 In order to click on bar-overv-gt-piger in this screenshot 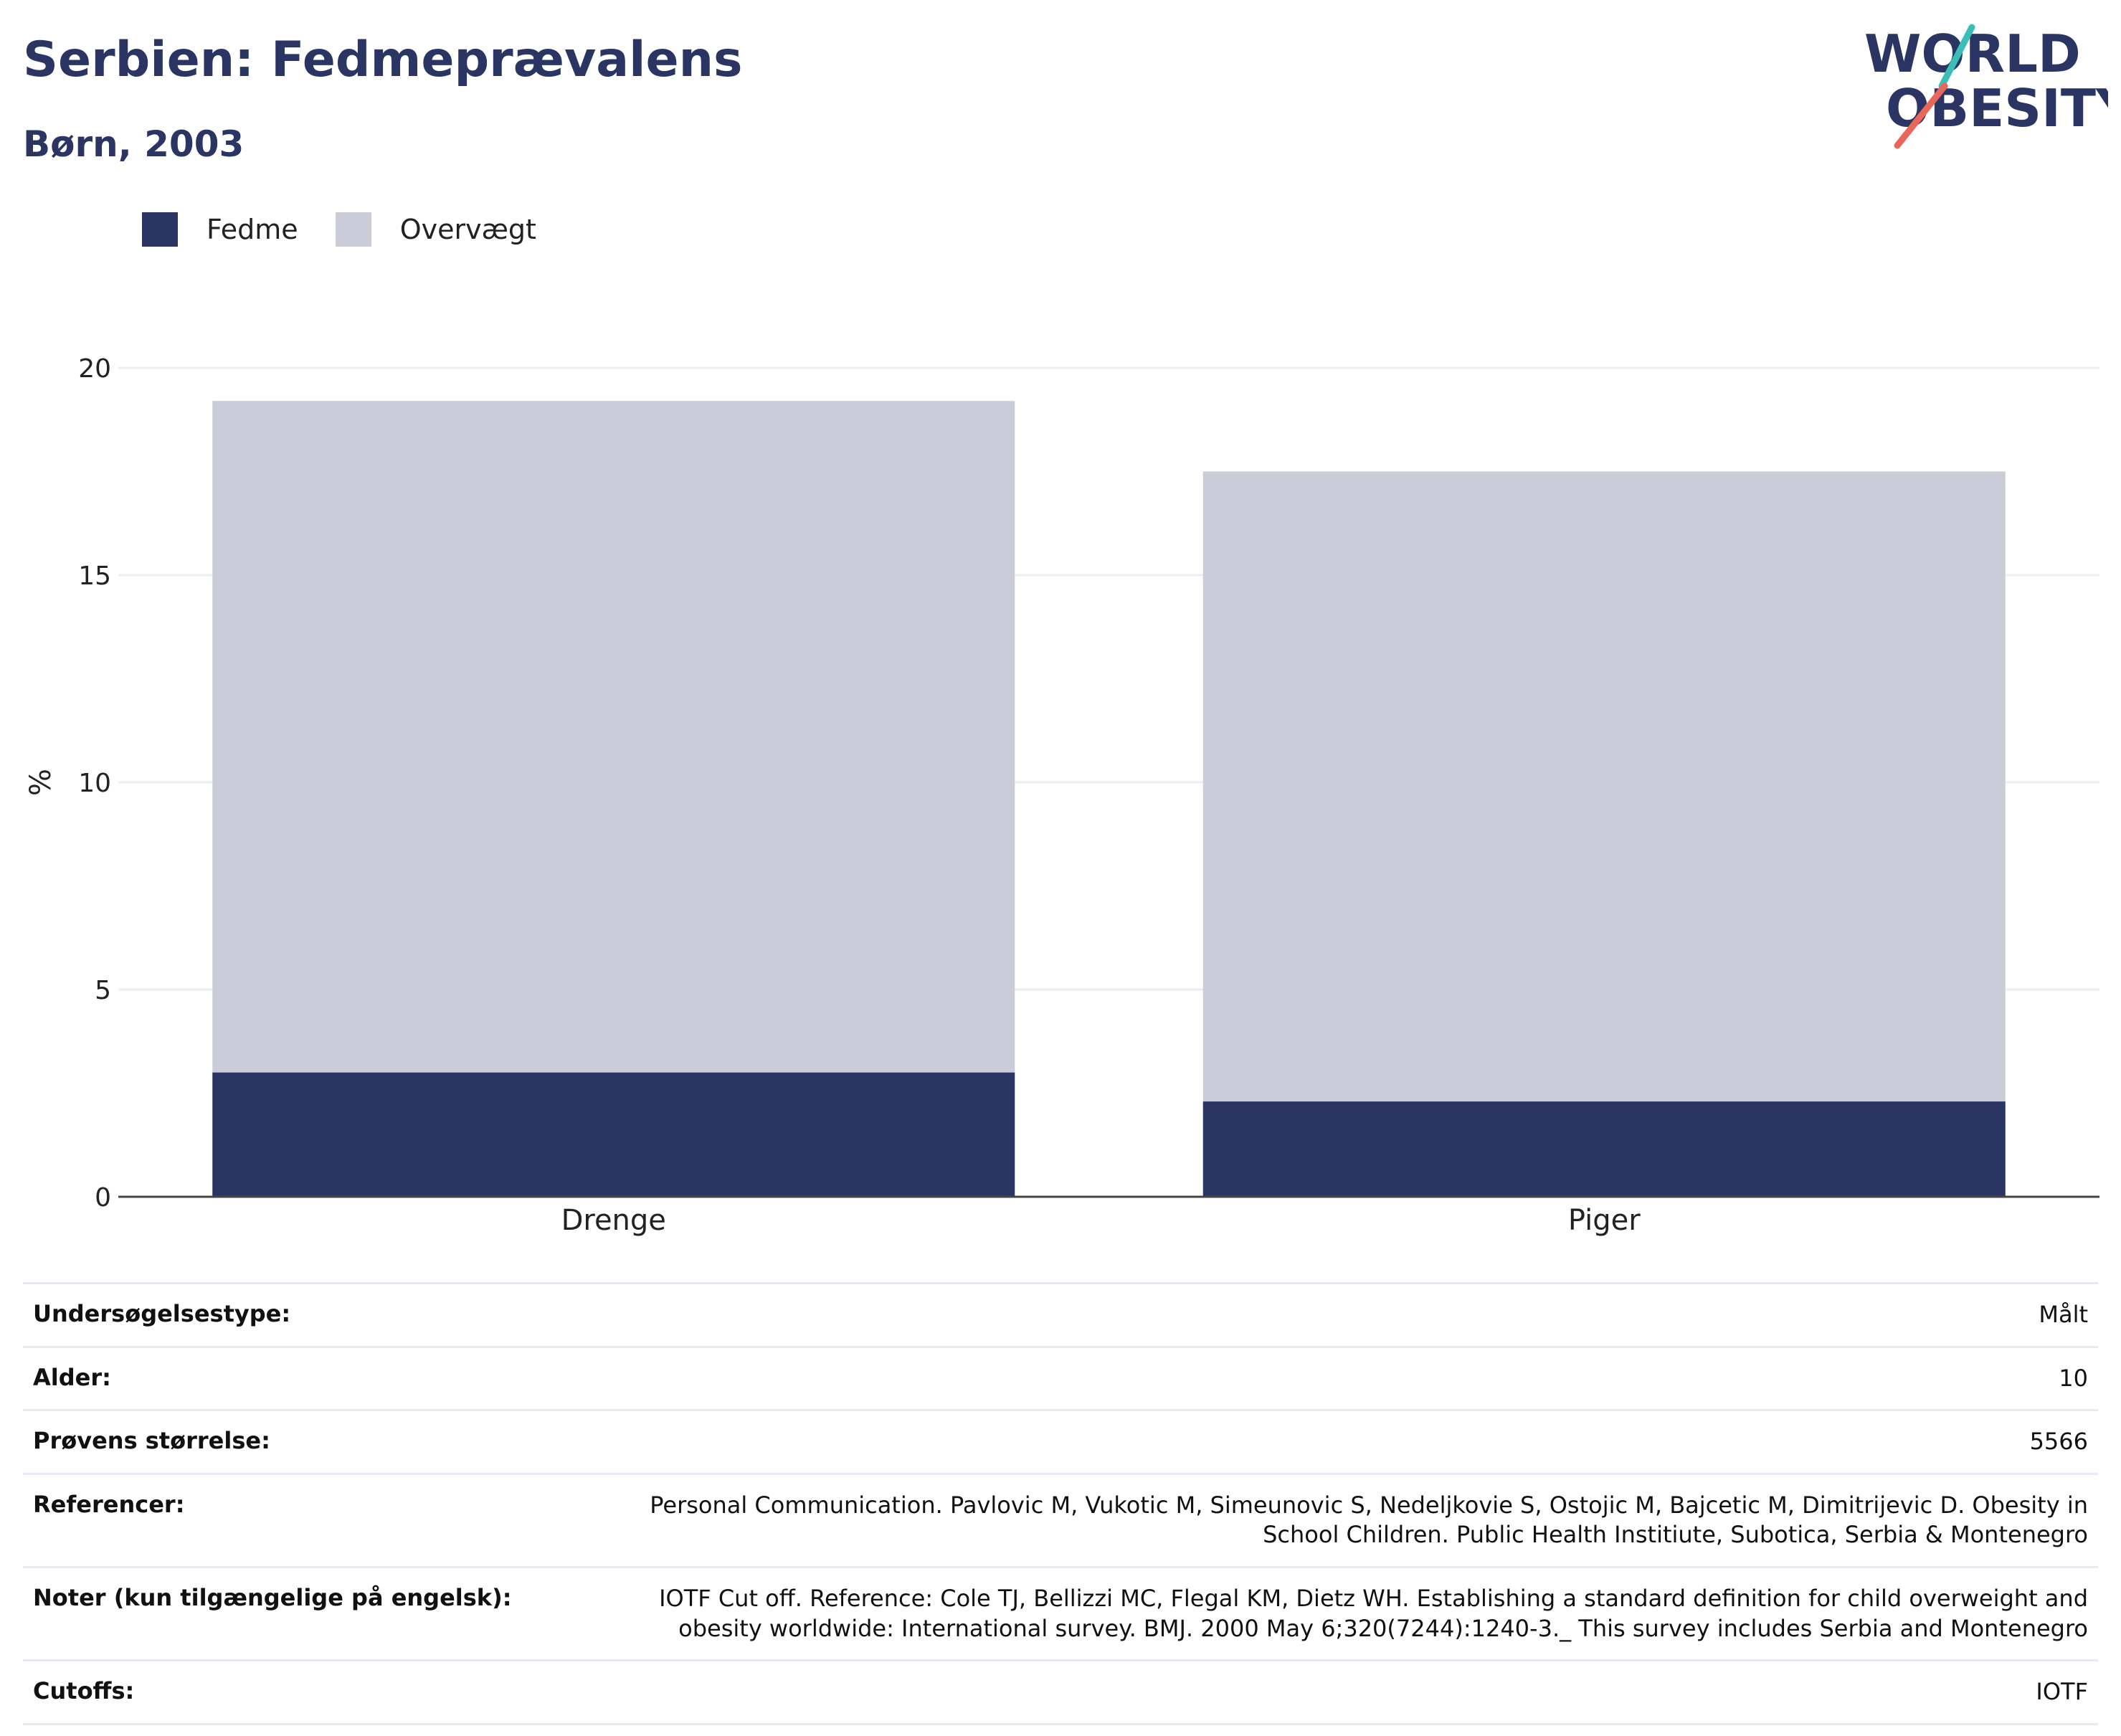, I will do `click(1604, 786)`.